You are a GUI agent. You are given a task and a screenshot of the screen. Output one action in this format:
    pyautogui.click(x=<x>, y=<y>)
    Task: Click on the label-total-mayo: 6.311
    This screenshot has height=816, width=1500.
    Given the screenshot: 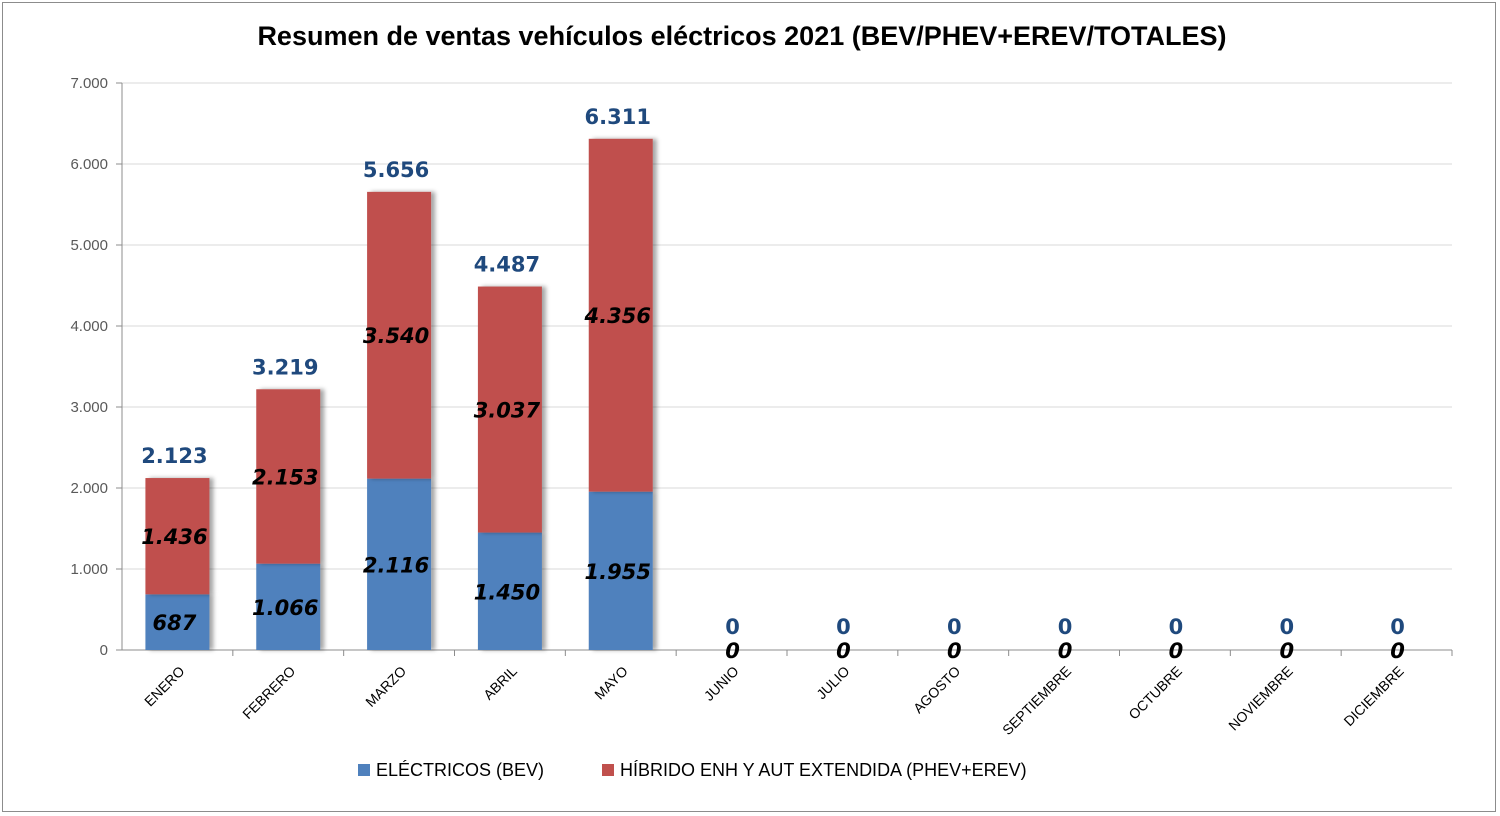 What is the action you would take?
    pyautogui.click(x=618, y=117)
    